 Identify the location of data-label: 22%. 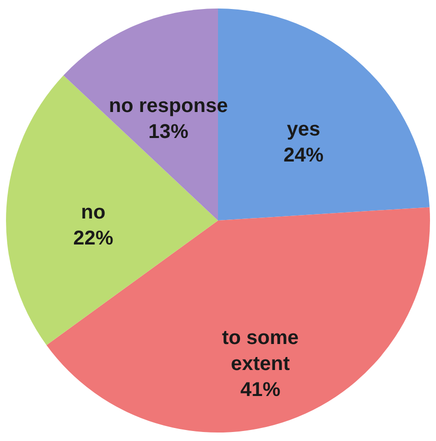
(93, 239).